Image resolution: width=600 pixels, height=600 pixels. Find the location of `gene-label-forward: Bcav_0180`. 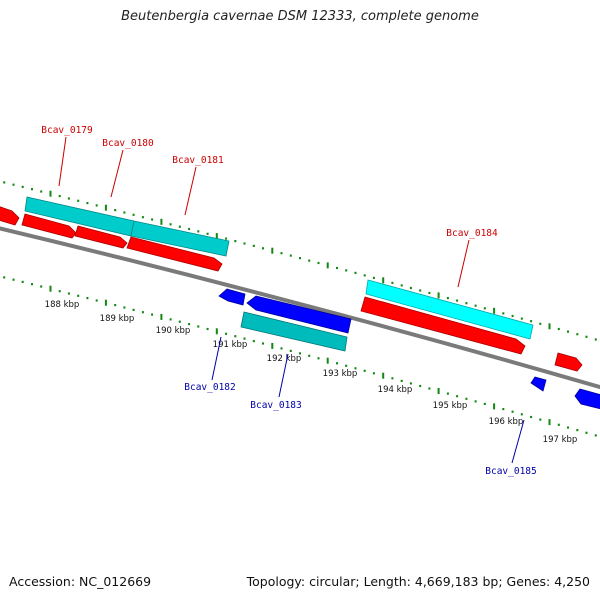

gene-label-forward: Bcav_0180 is located at coordinates (128, 143).